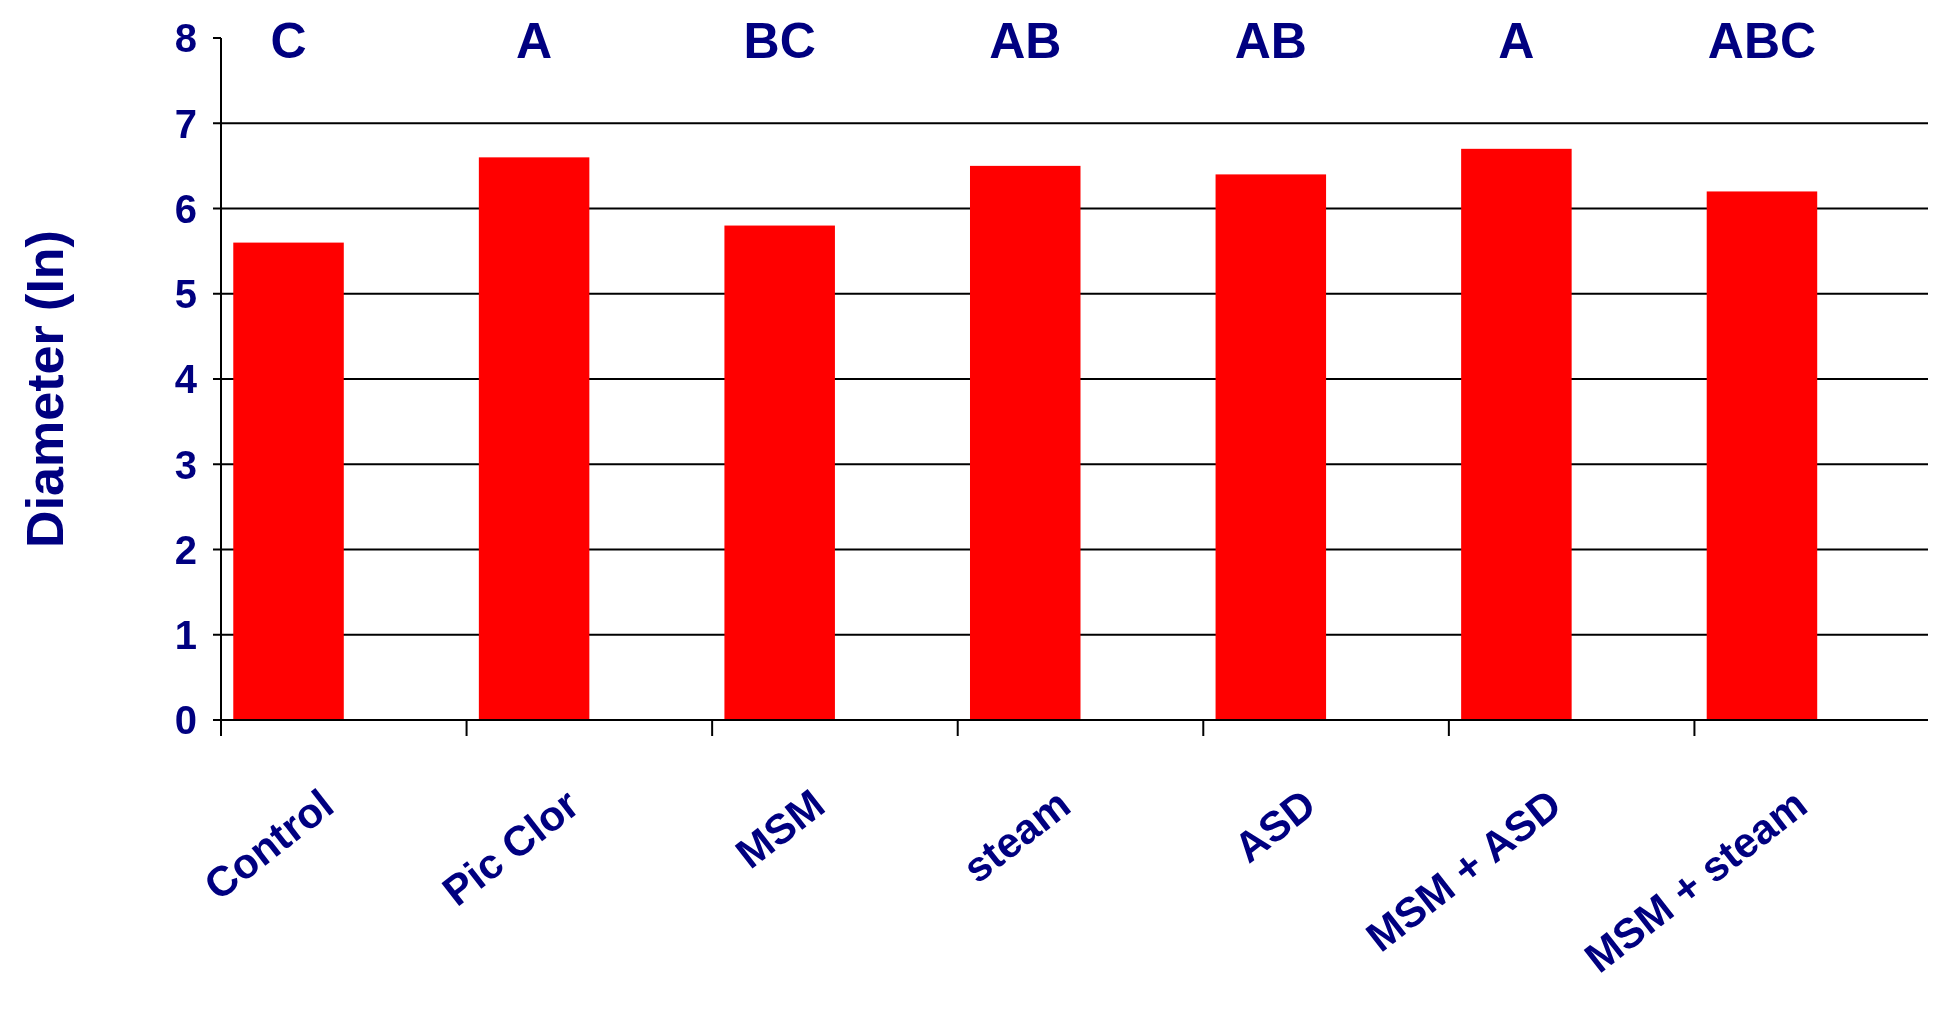 The width and height of the screenshot is (1942, 1032). Describe the element at coordinates (185, 549) in the screenshot. I see `y-tick-label: 2` at that location.